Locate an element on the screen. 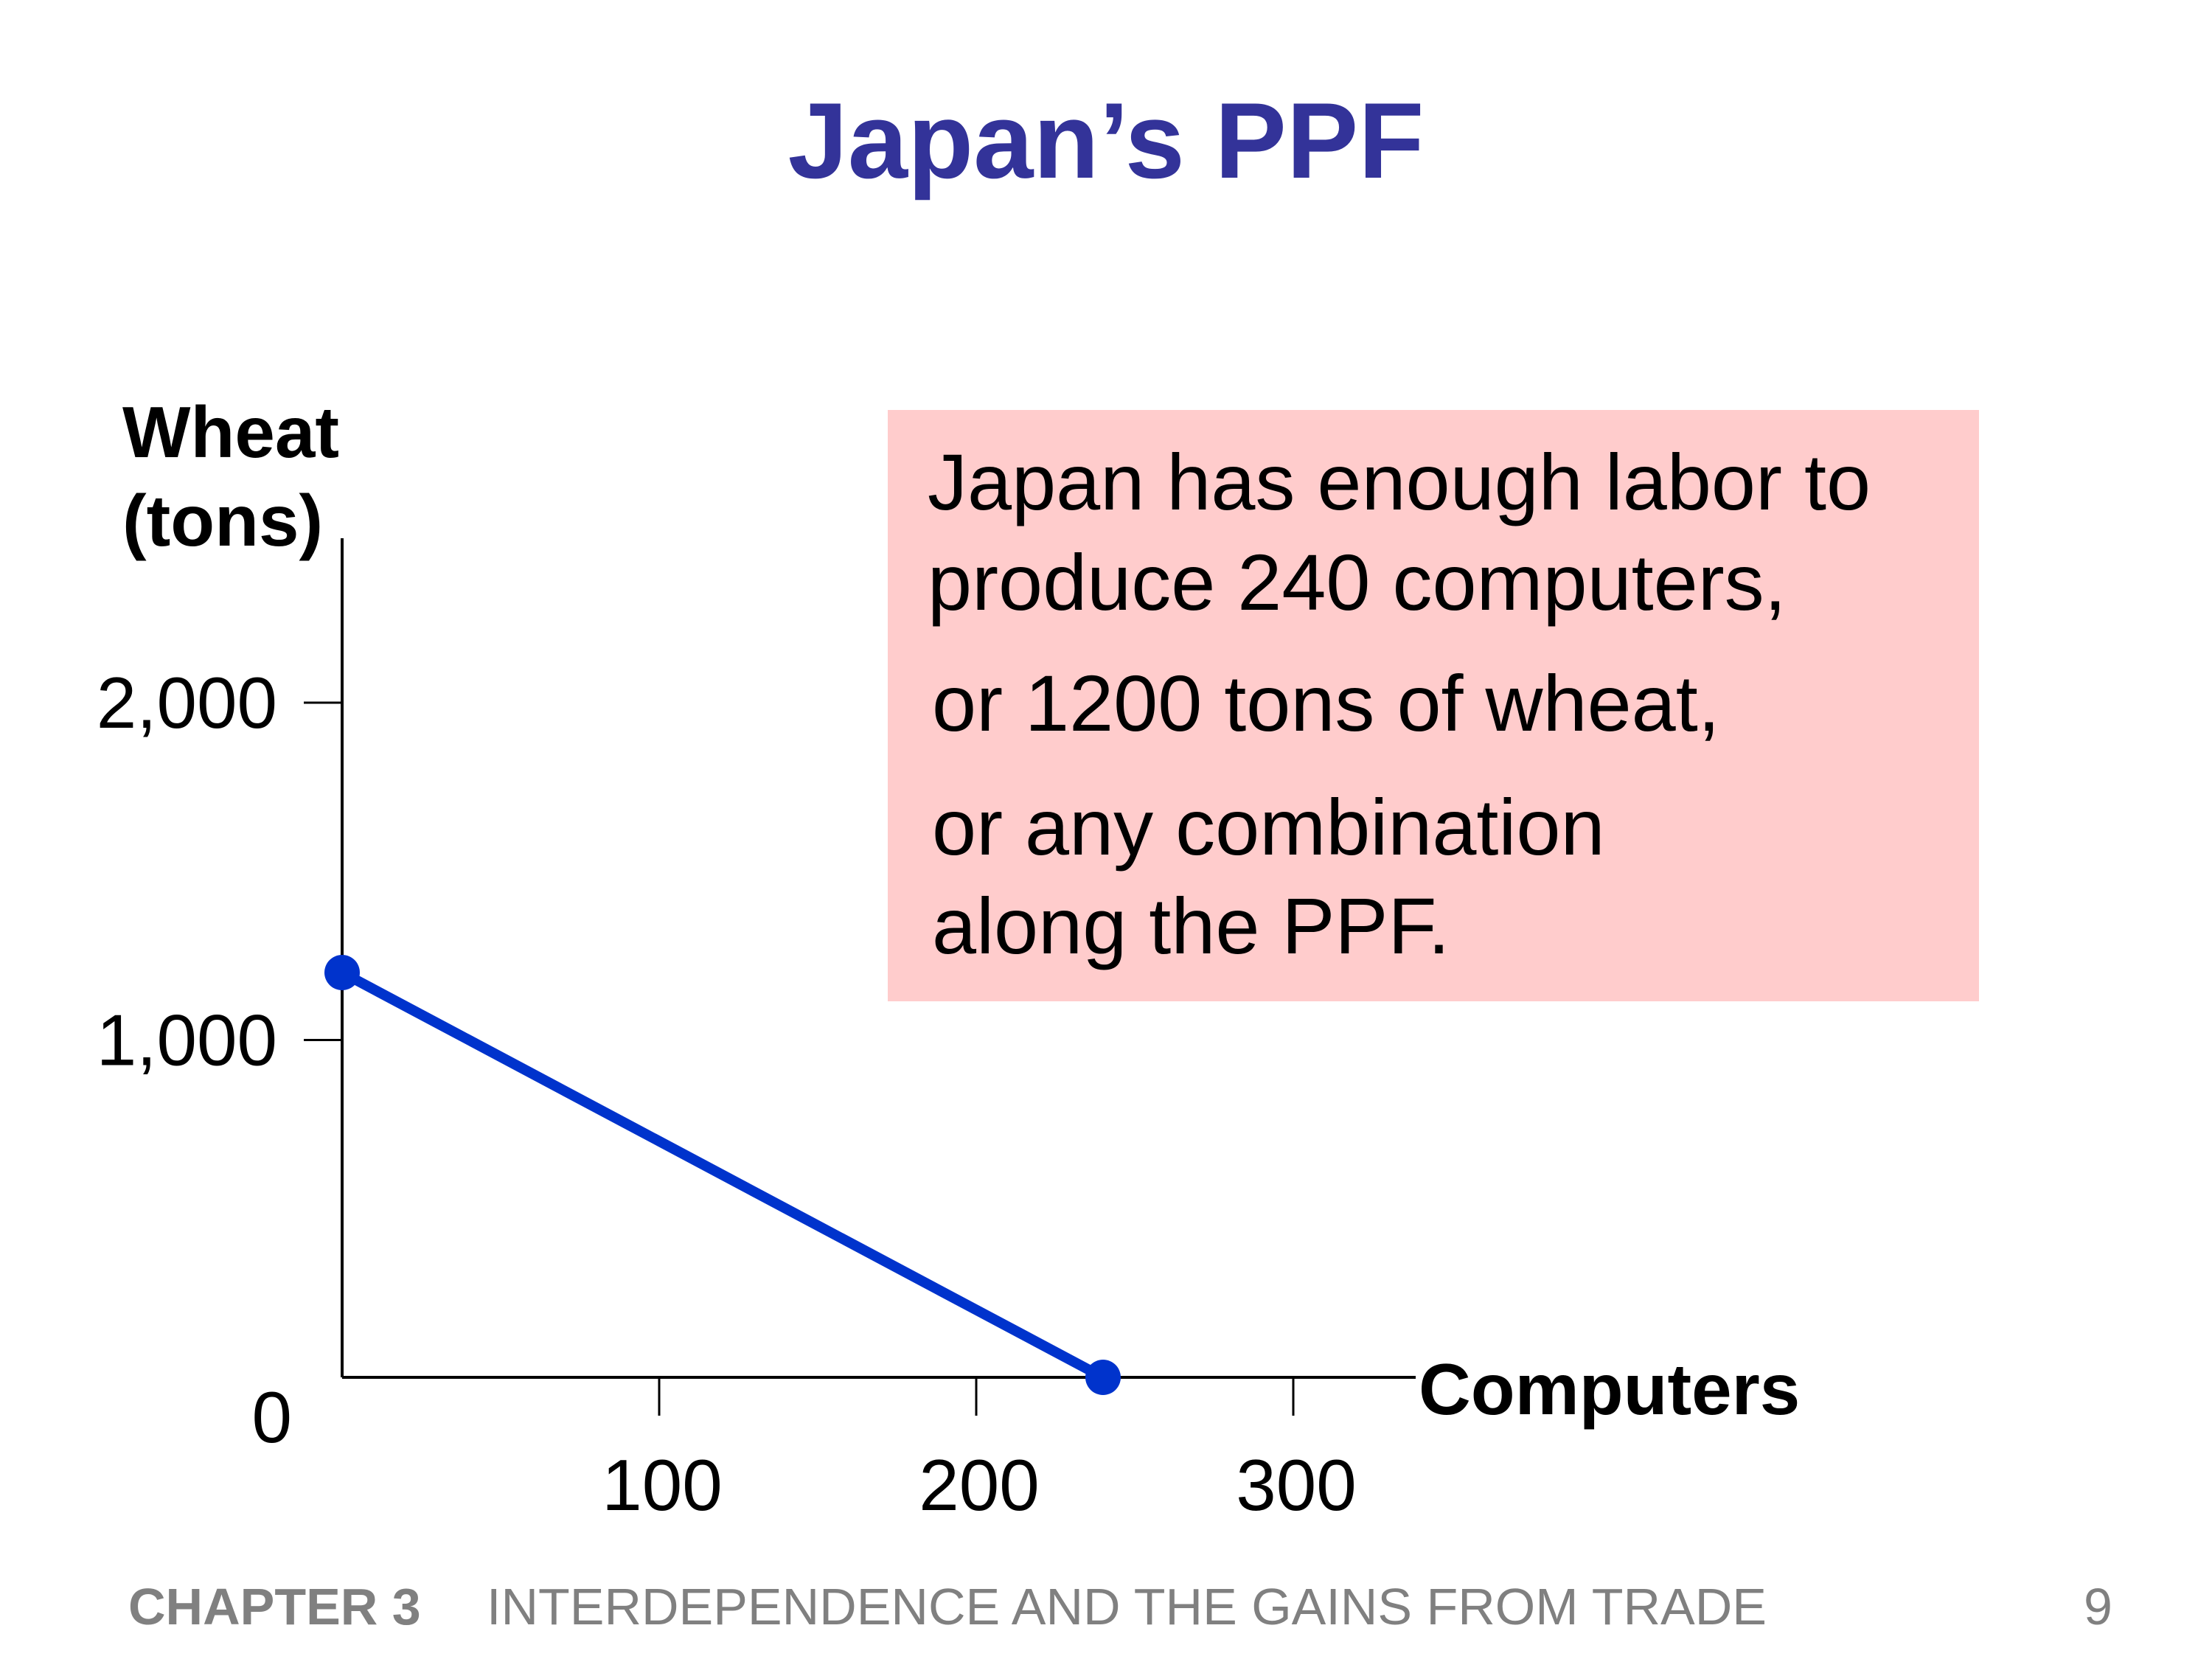 The width and height of the screenshot is (2212, 1659). x-tick-label: 200 is located at coordinates (979, 1485).